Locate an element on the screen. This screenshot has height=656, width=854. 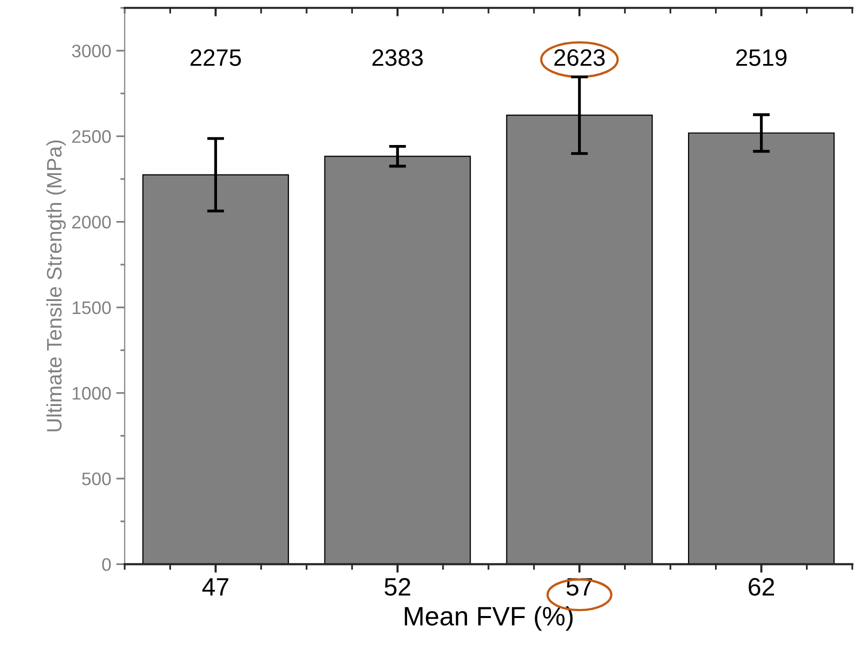
annotation: 2275 is located at coordinates (215, 57).